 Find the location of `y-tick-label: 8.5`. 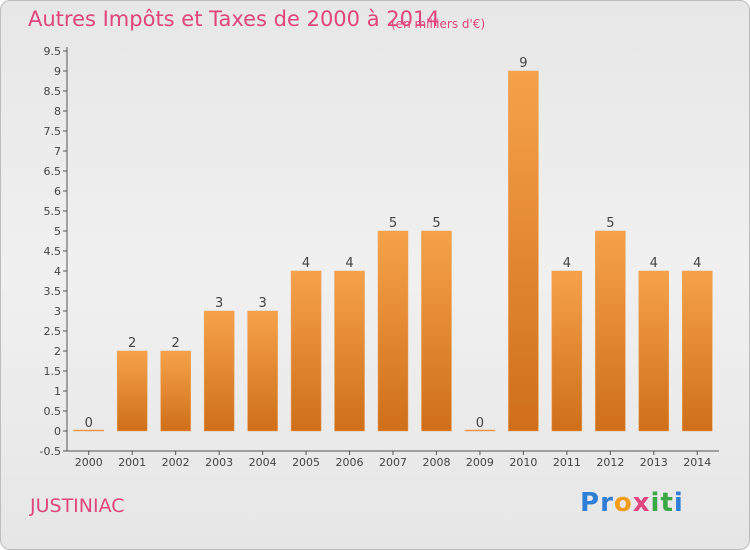

y-tick-label: 8.5 is located at coordinates (53, 91).